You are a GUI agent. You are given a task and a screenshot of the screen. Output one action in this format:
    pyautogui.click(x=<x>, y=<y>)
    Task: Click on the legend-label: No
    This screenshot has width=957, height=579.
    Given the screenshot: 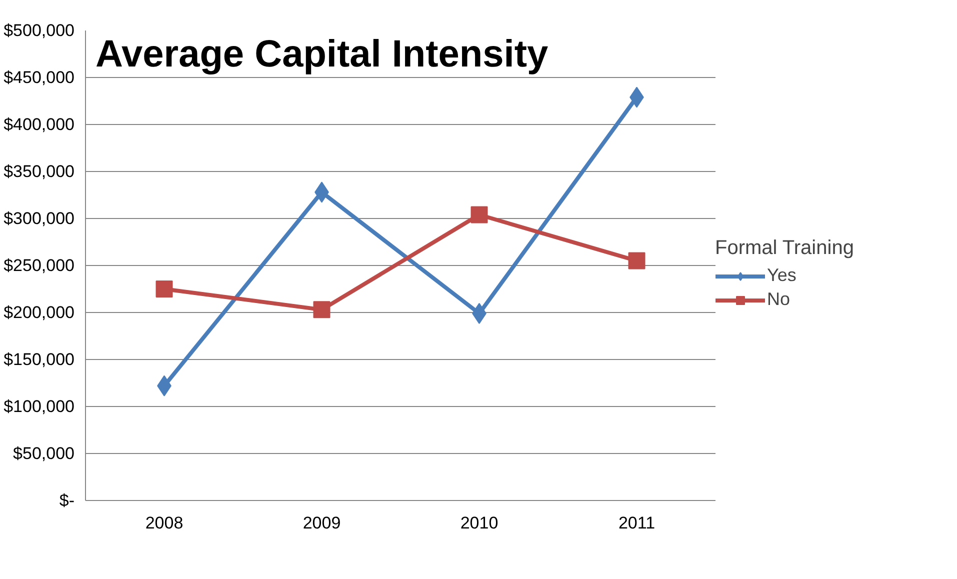 What is the action you would take?
    pyautogui.click(x=778, y=299)
    